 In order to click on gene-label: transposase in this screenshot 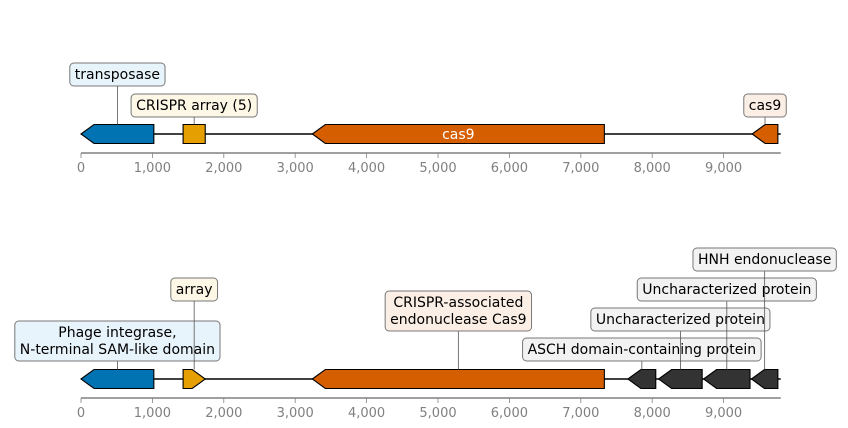, I will do `click(117, 75)`.